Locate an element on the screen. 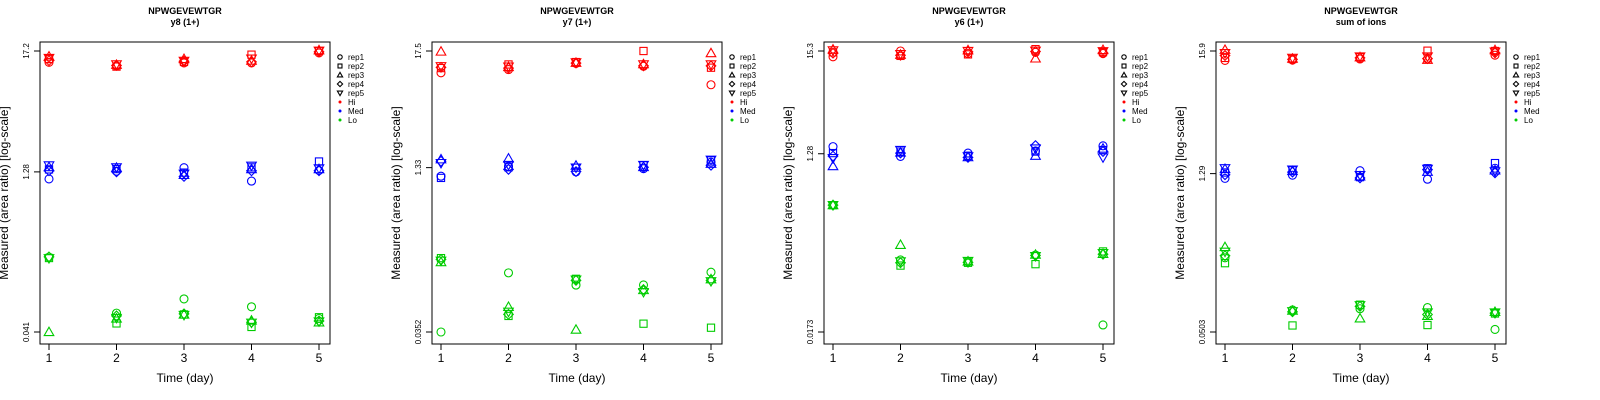 The image size is (1600, 400). y-tick-label: 1.33 is located at coordinates (418, 167).